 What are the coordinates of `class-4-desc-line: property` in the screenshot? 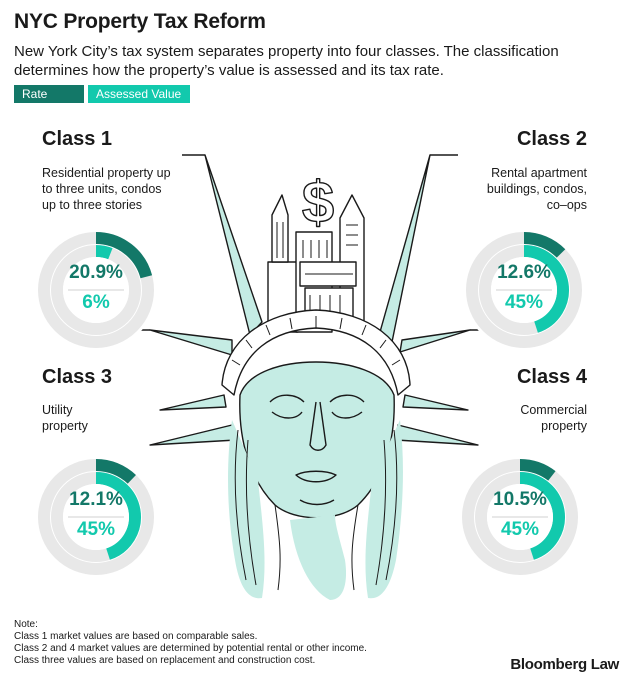 It's located at (564, 426).